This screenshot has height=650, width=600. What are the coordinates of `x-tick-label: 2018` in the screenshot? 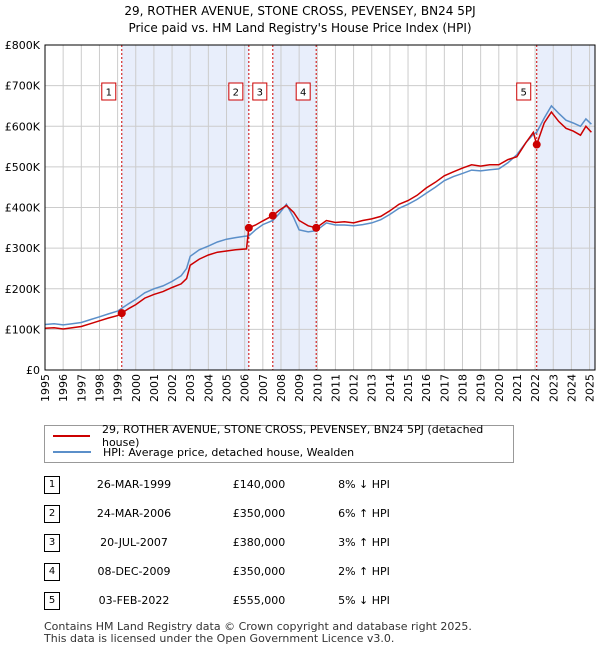 It's located at (462, 388).